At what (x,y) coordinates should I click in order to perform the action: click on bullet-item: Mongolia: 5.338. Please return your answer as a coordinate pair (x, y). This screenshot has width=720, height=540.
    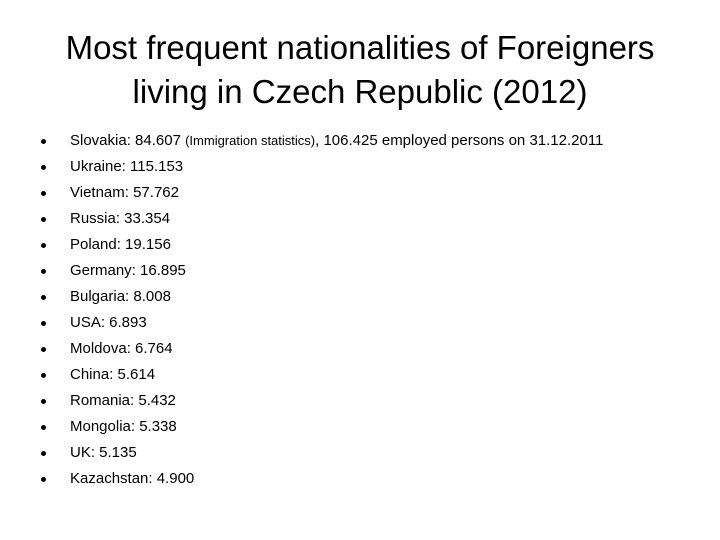
    Looking at the image, I should click on (368, 427).